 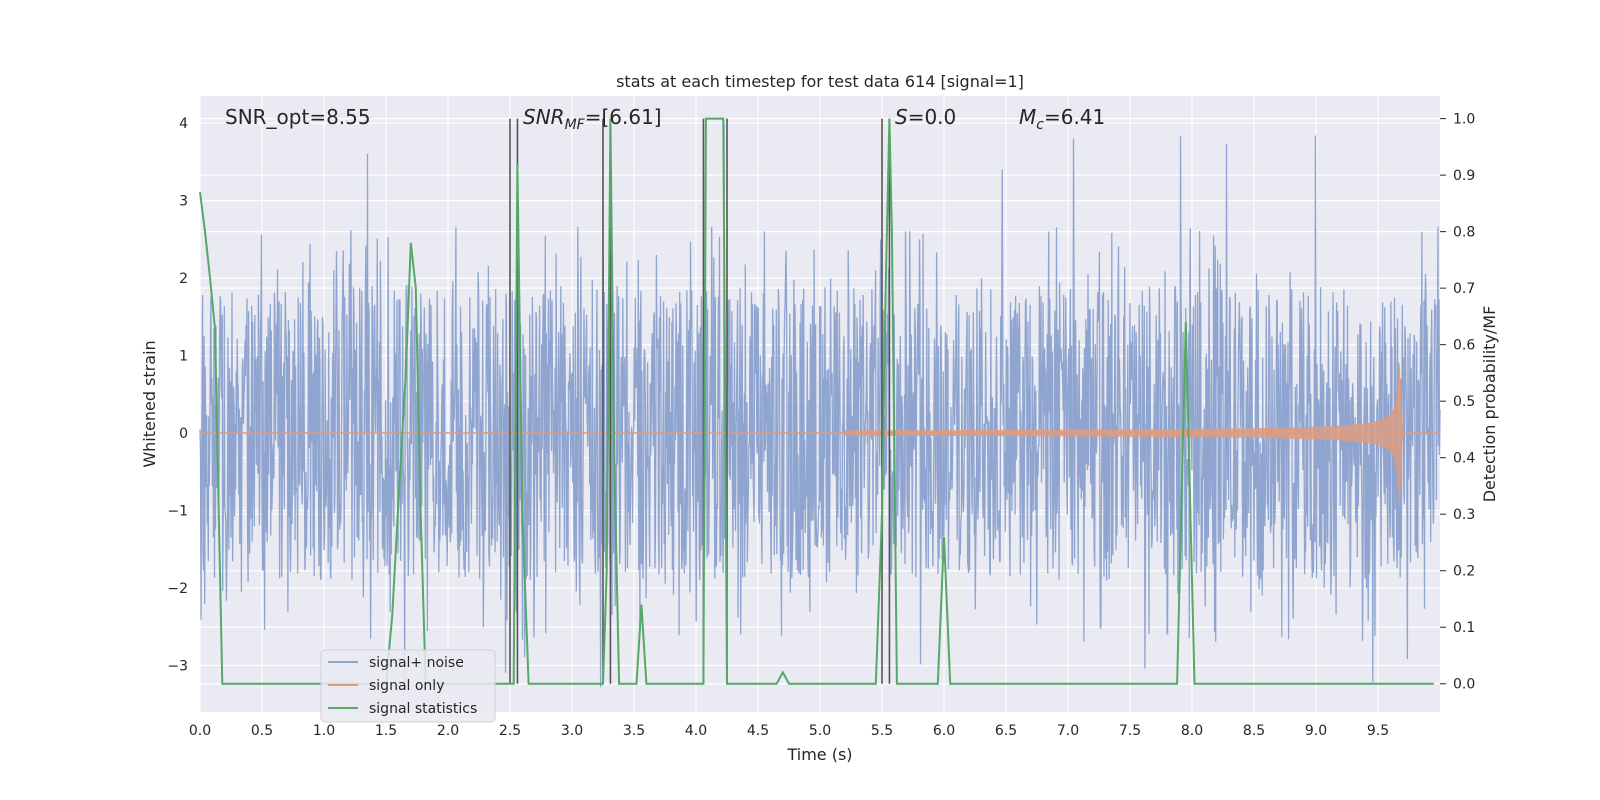 I want to click on legend-label-signal-noise: signal+ noise, so click(x=416, y=663).